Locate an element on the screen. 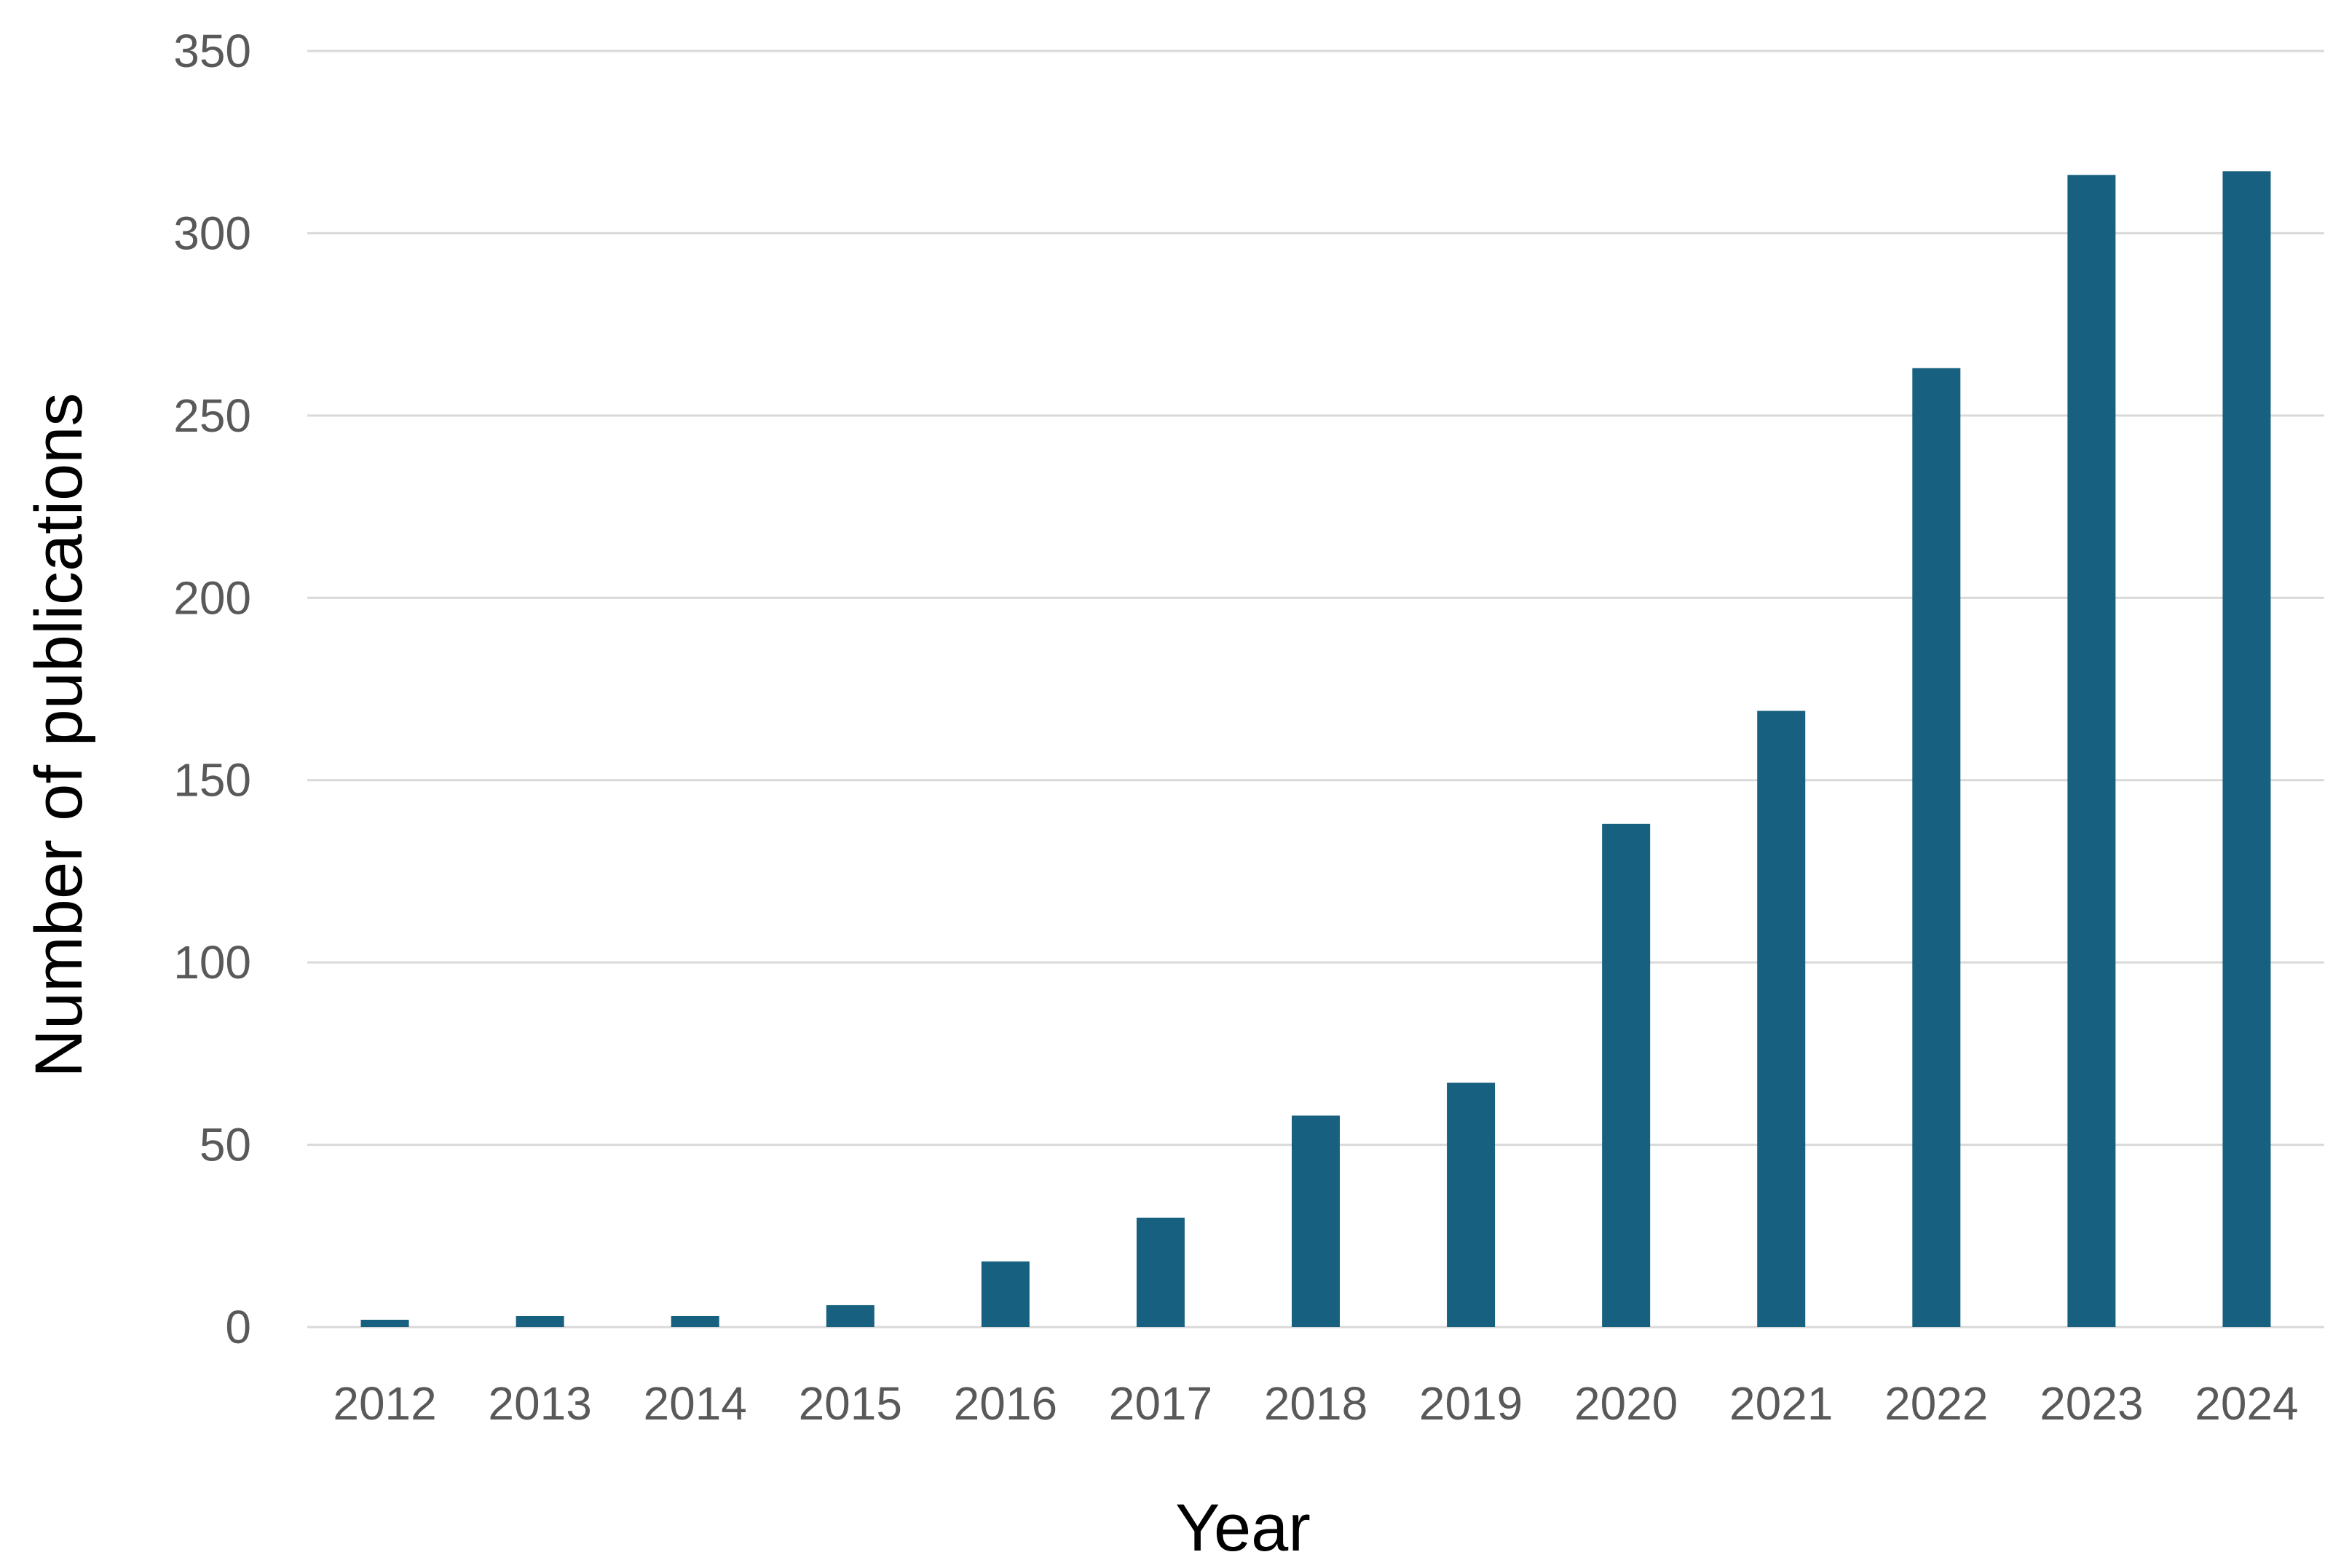  x-tick-label: 2024 is located at coordinates (2246, 1404).